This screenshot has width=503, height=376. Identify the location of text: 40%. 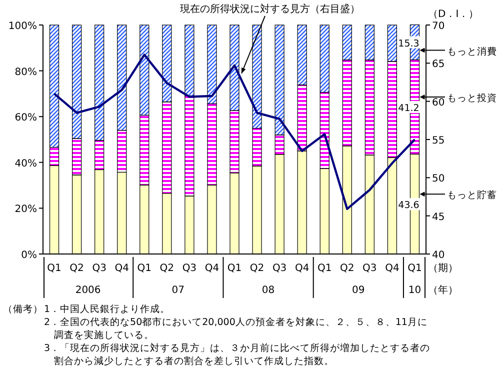
(25, 164).